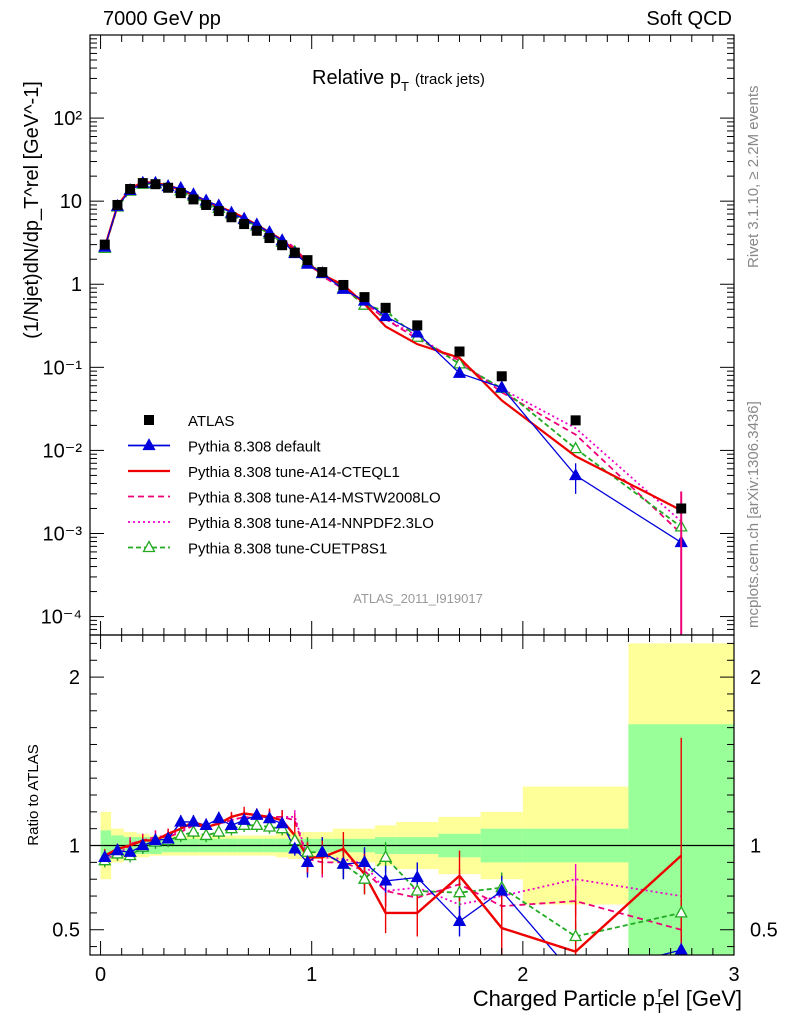 This screenshot has width=786, height=1024. Describe the element at coordinates (61, 618) in the screenshot. I see `y-tick-label: 10⁻⁴` at that location.